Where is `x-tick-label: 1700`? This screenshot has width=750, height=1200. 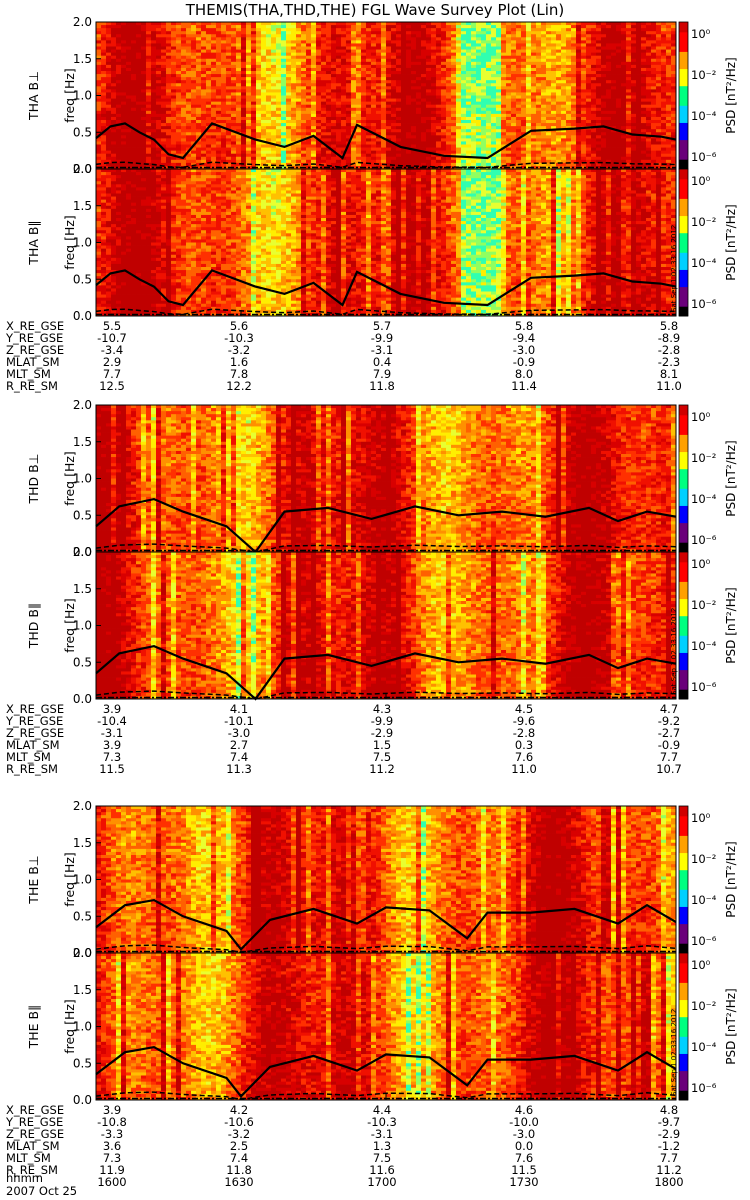 x-tick-label: 1700 is located at coordinates (381, 1182).